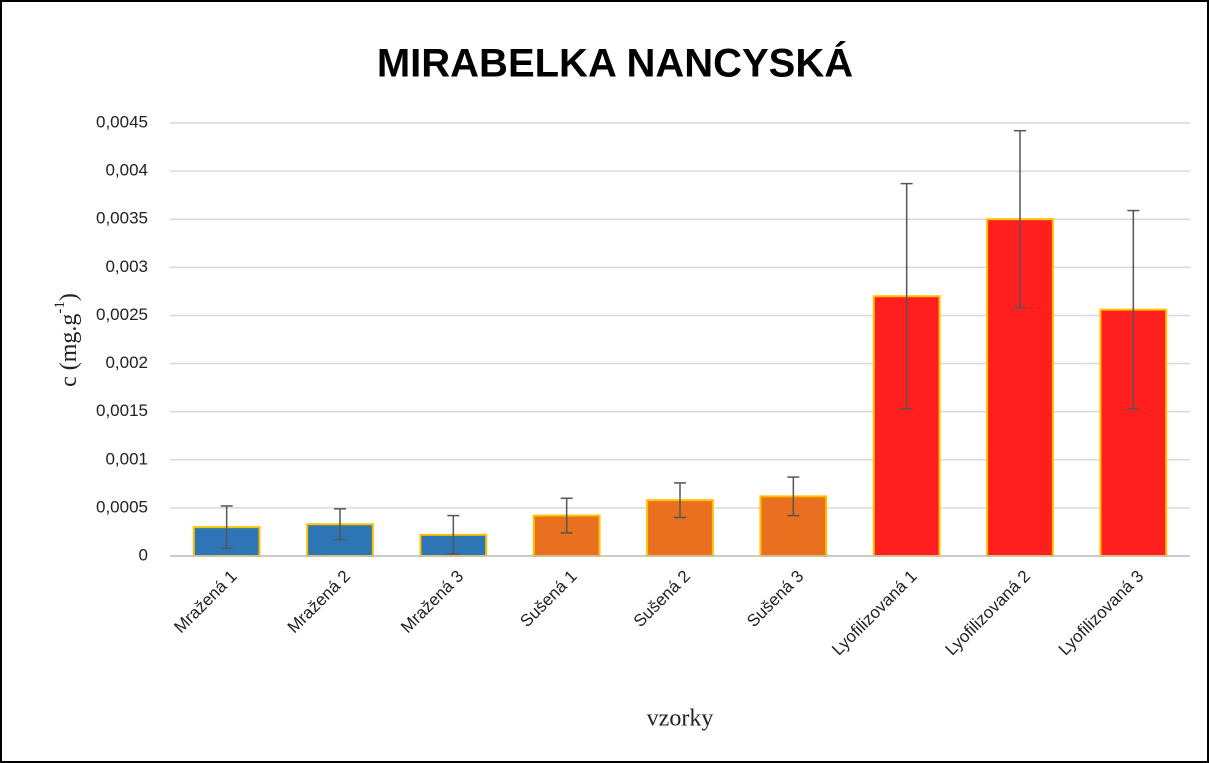  What do you see at coordinates (60, 307) in the screenshot?
I see `y-label-sup: -1` at bounding box center [60, 307].